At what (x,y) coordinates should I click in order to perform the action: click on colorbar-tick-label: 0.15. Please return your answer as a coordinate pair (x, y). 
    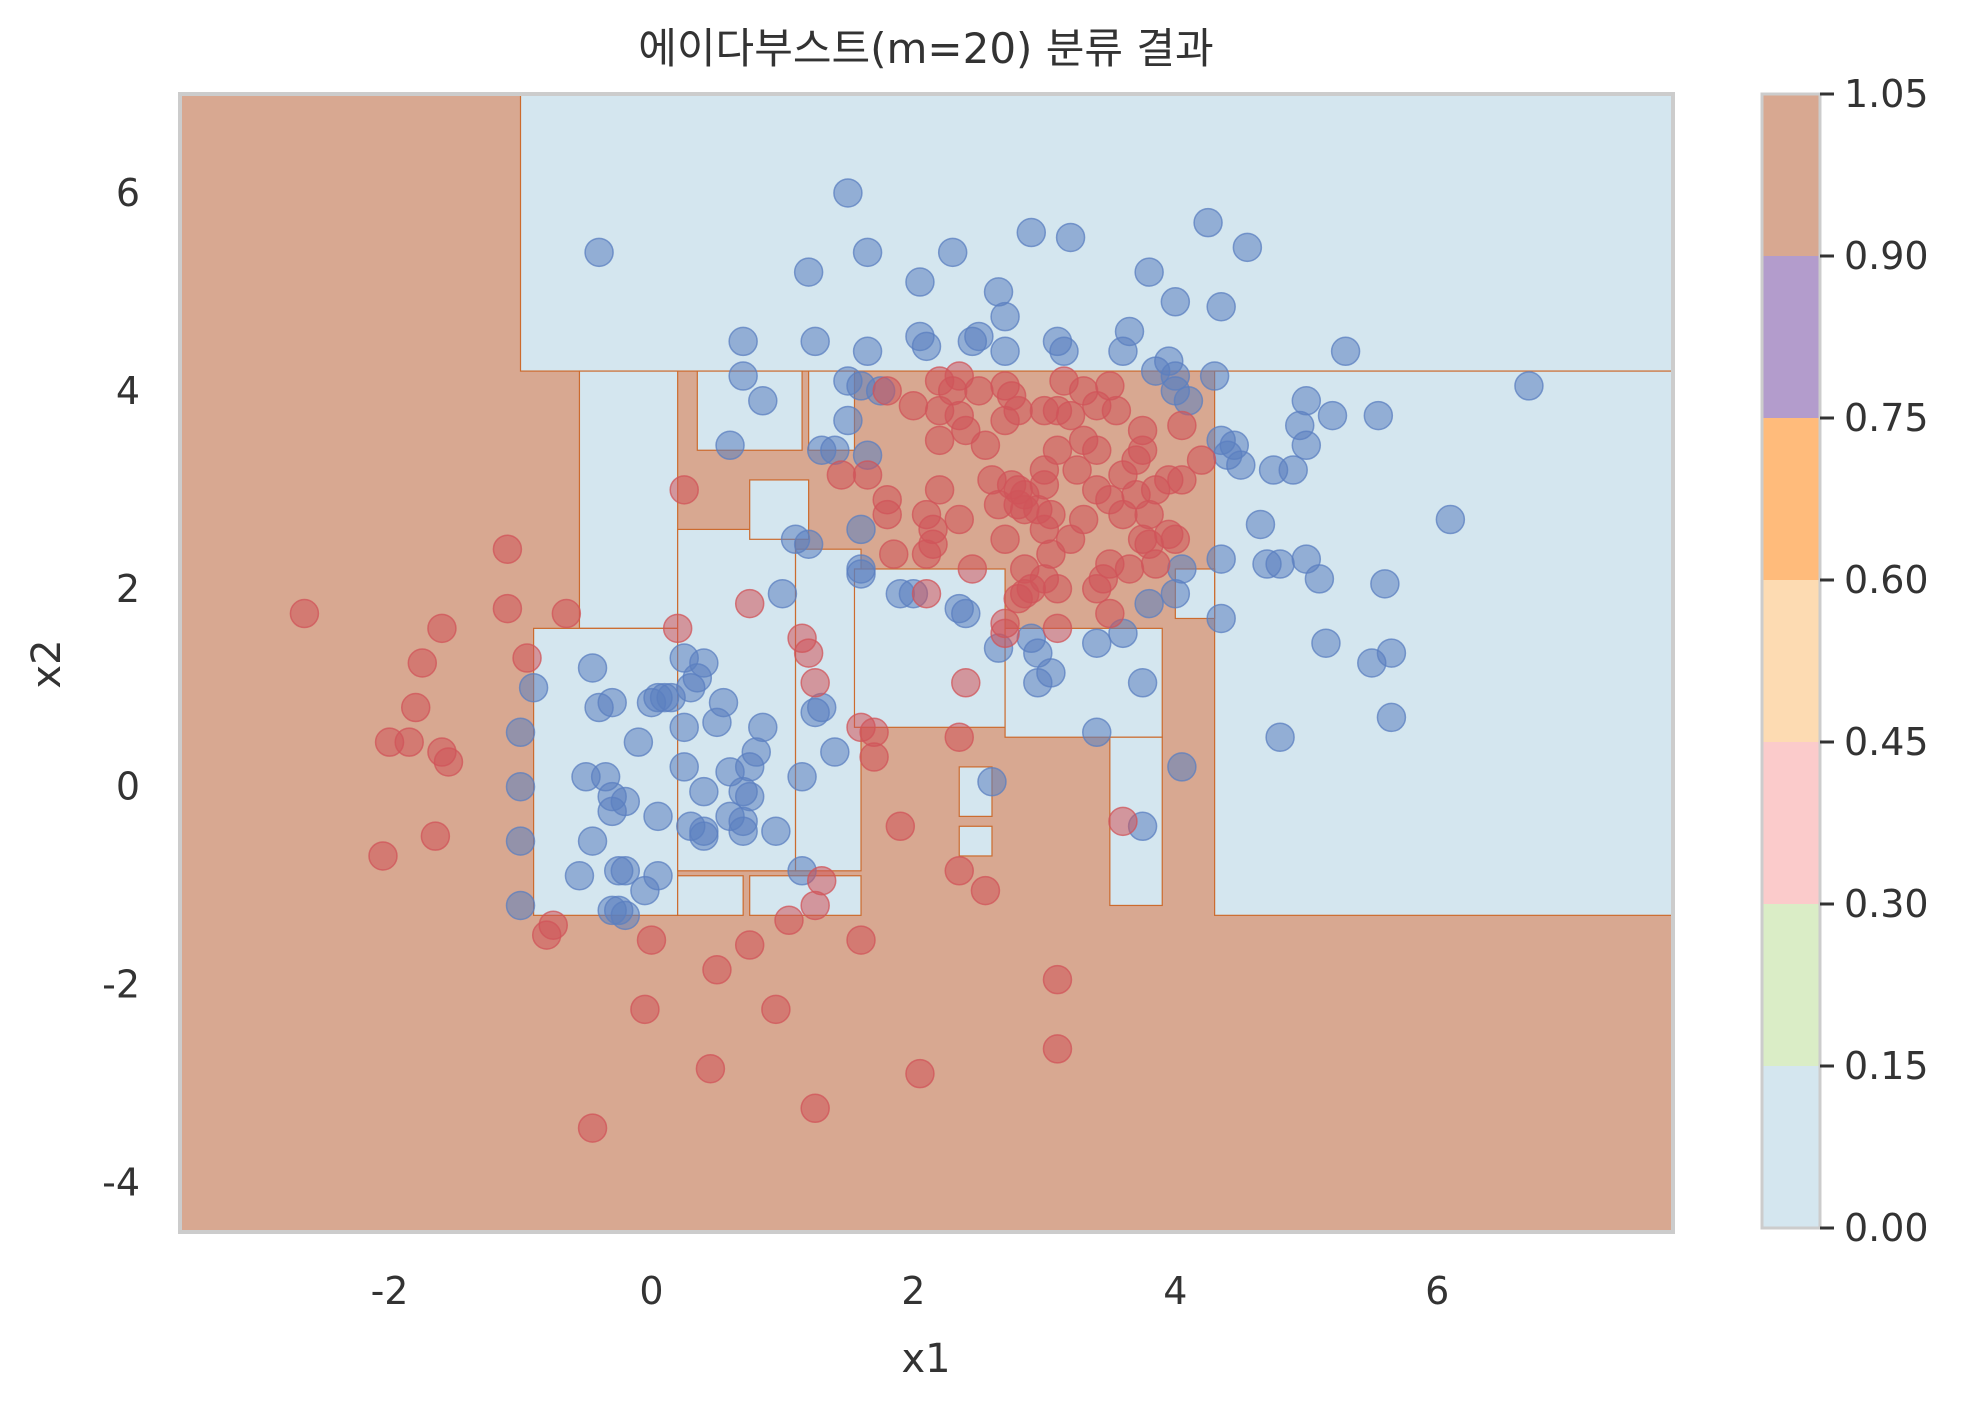
    Looking at the image, I should click on (1886, 1066).